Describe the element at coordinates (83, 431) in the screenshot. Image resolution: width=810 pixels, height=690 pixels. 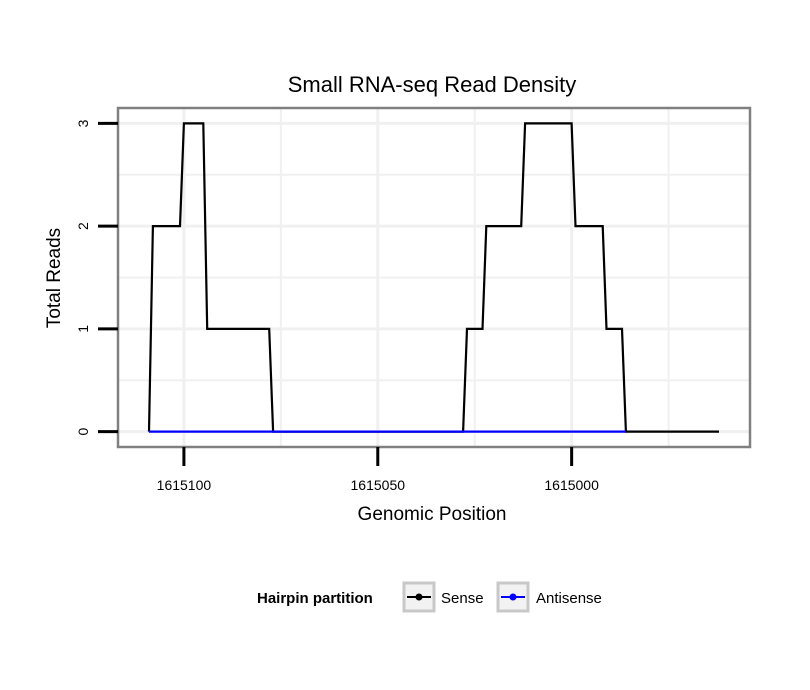
I see `y-tick-label: 0` at that location.